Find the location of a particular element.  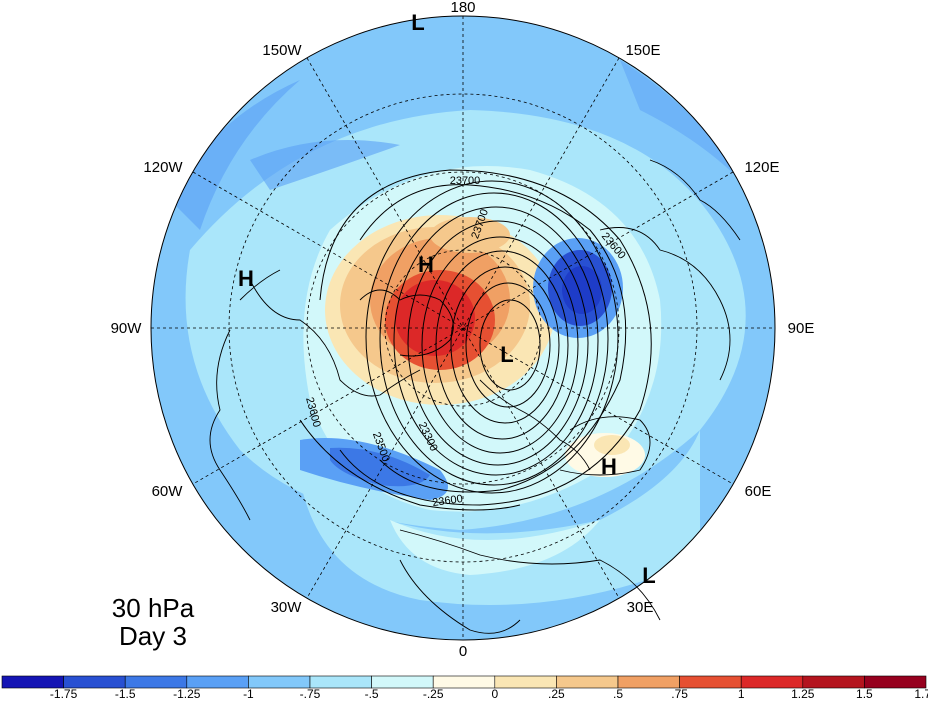

colorbar-tick-label: -.75 is located at coordinates (310, 694).